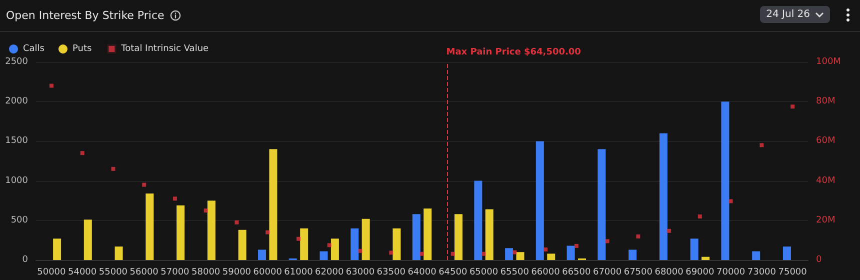  Describe the element at coordinates (828, 62) in the screenshot. I see `y2-tick-label: 100M` at that location.